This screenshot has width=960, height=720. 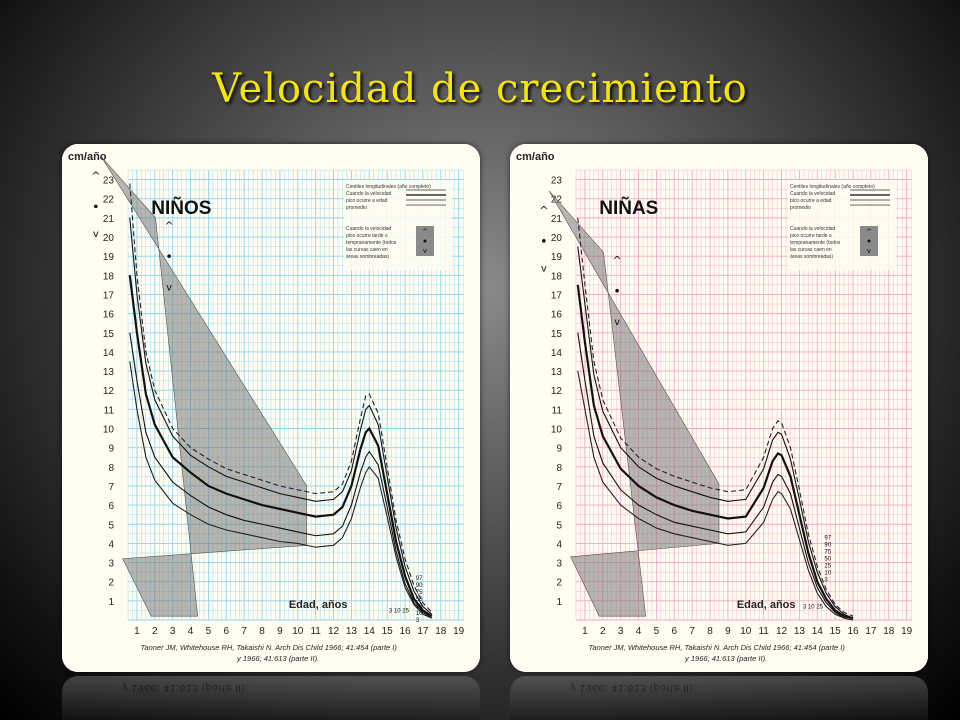 I want to click on y-tick-label: 18, so click(x=109, y=276).